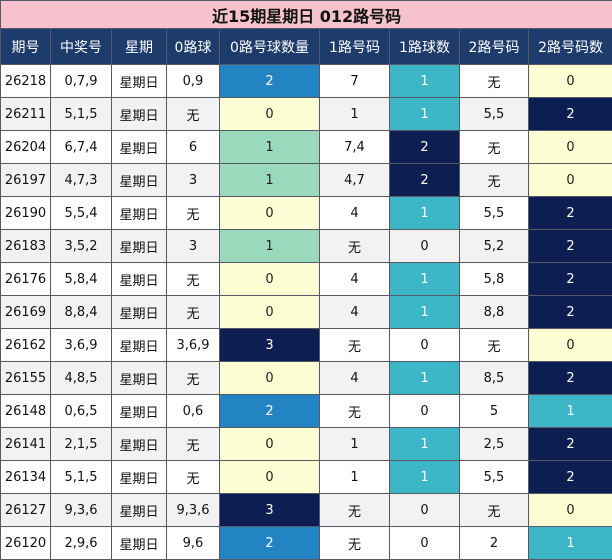  What do you see at coordinates (355, 81) in the screenshot?
I see `cell-route1-numbers: 7` at bounding box center [355, 81].